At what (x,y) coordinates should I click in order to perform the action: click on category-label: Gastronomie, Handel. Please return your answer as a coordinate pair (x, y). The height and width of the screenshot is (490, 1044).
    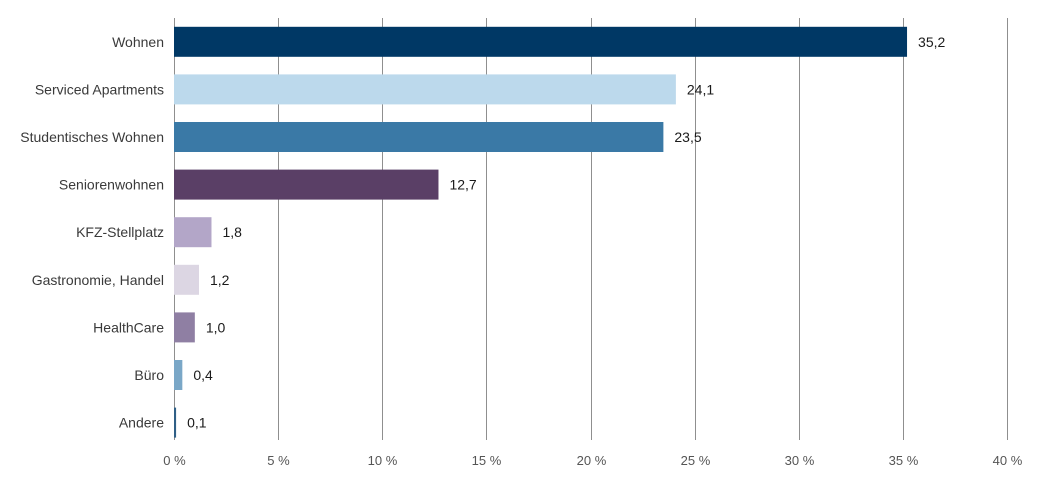
    Looking at the image, I should click on (98, 280).